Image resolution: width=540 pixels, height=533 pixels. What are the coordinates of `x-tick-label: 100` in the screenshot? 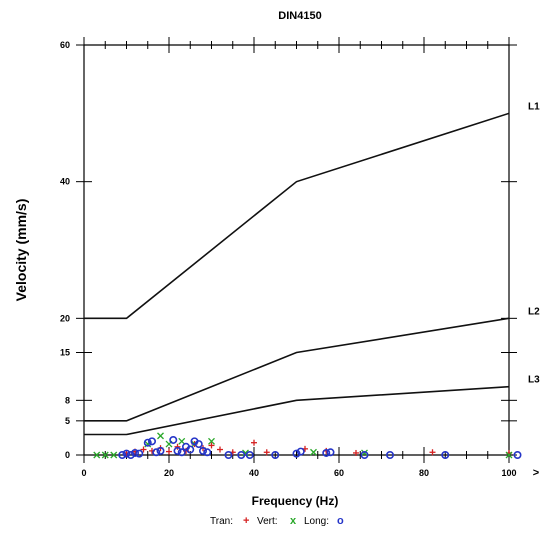 It's located at (508, 473).